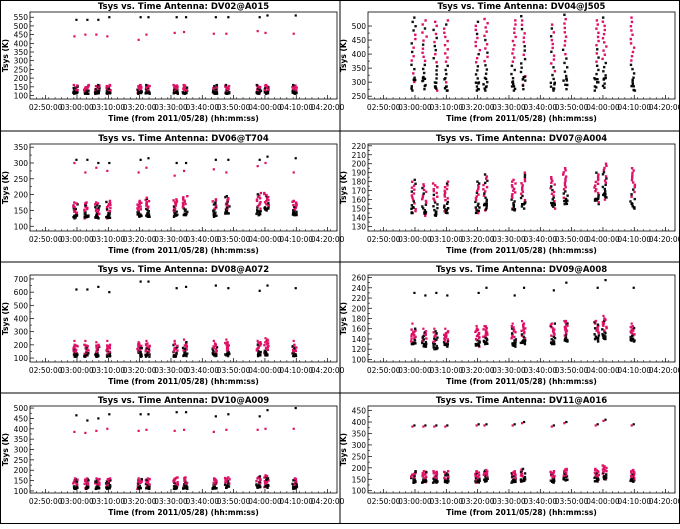 The width and height of the screenshot is (680, 529). I want to click on x-tick-label: 03:40:00, so click(540, 370).